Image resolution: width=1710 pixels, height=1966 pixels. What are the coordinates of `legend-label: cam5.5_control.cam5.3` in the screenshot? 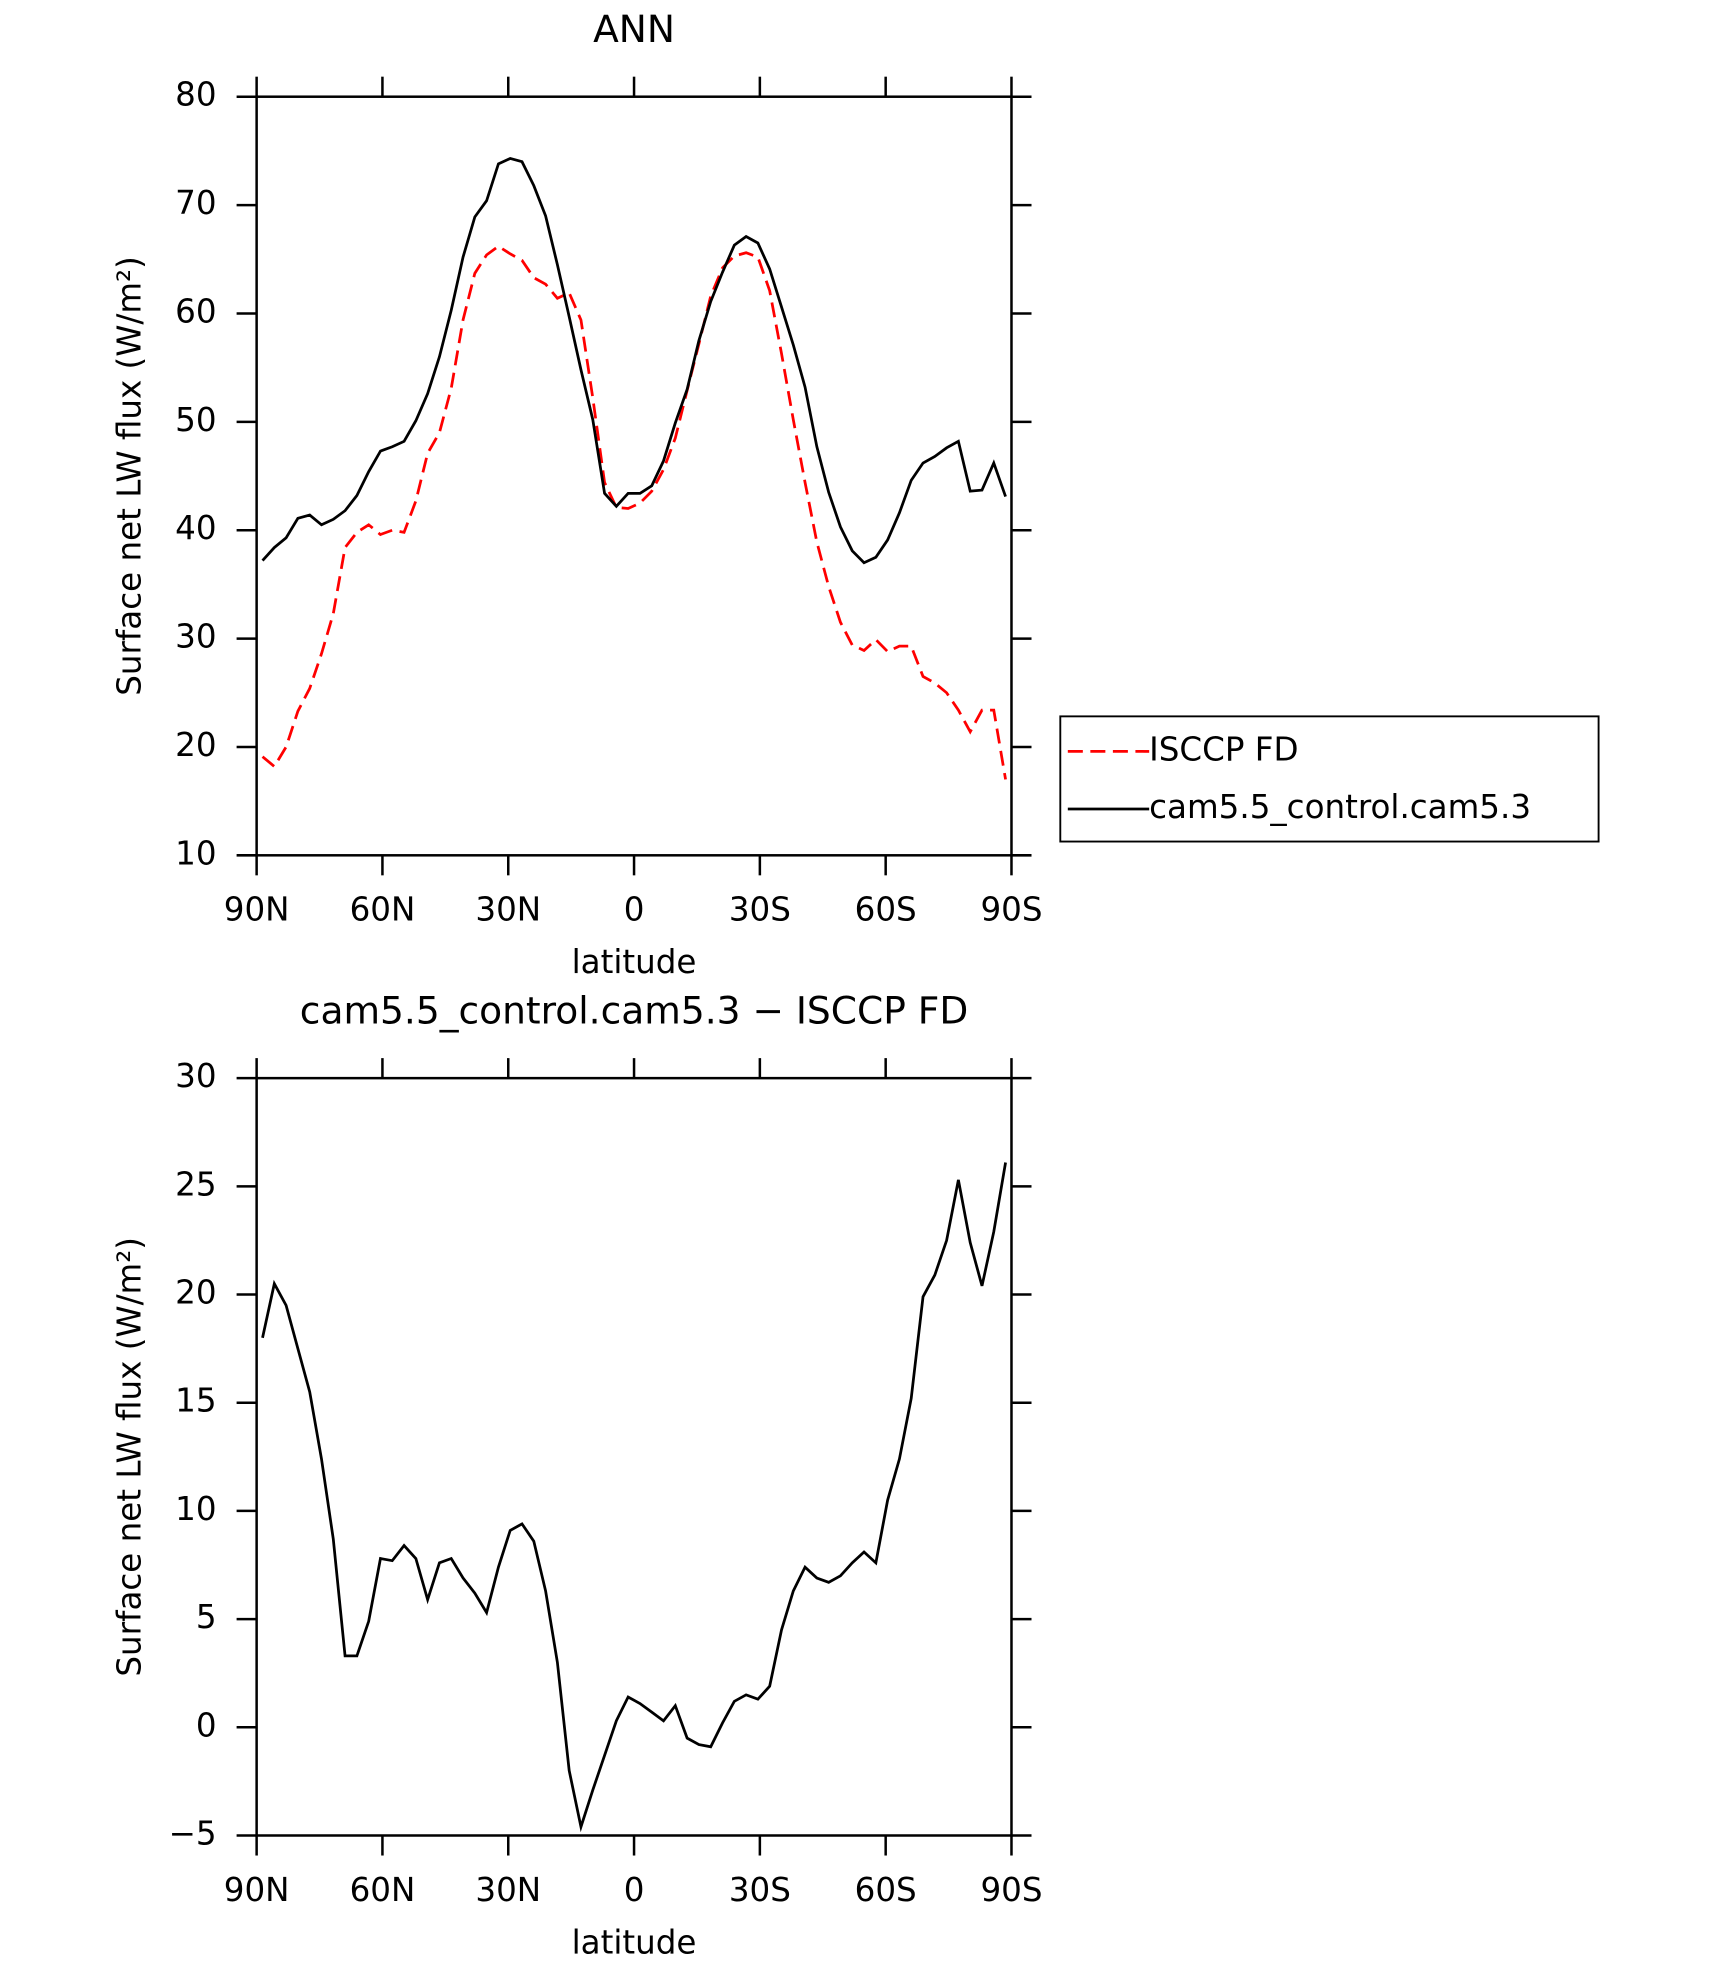 It's located at (1340, 807).